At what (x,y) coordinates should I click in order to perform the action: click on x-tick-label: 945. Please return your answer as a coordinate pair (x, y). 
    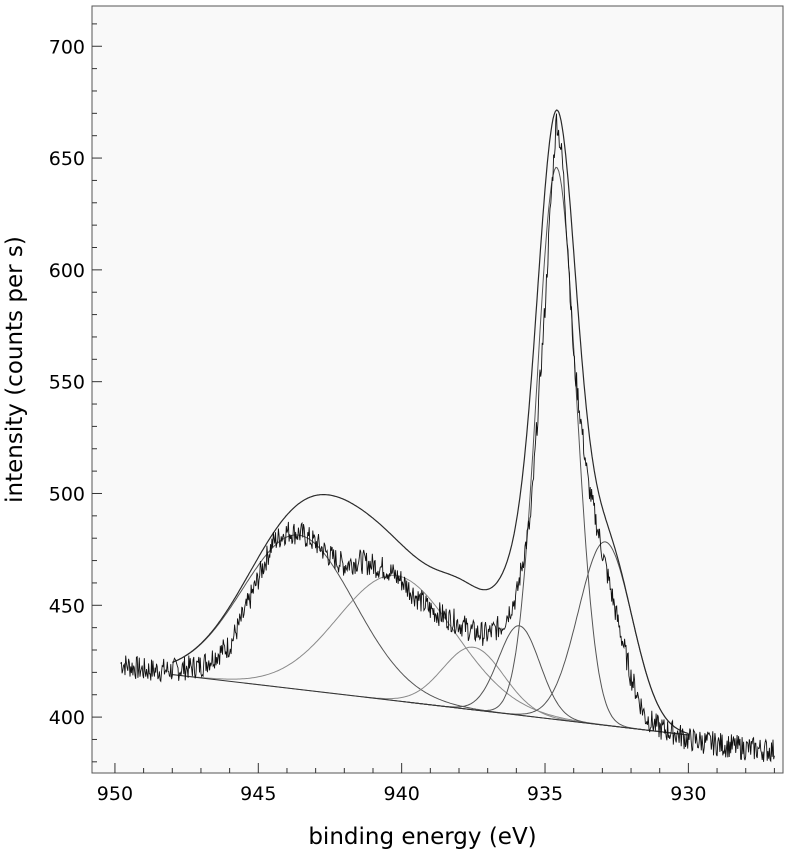
    Looking at the image, I should click on (258, 794).